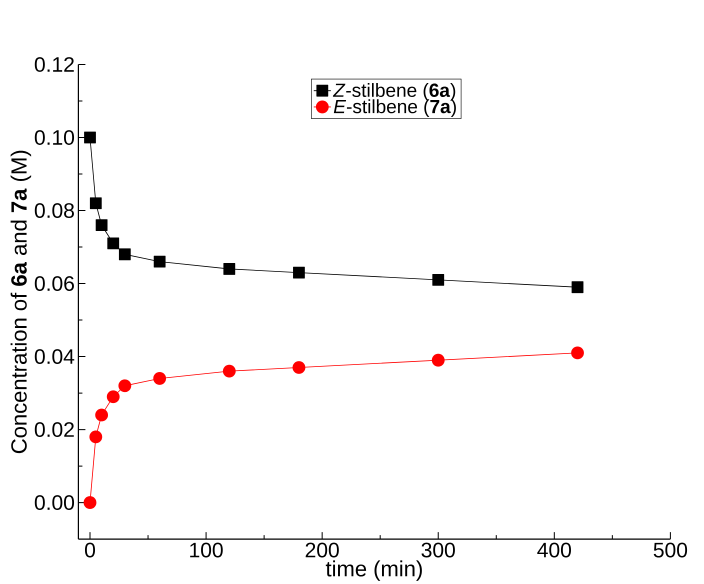 This screenshot has width=704, height=584. Describe the element at coordinates (554, 550) in the screenshot. I see `x-tick-label: 400` at that location.